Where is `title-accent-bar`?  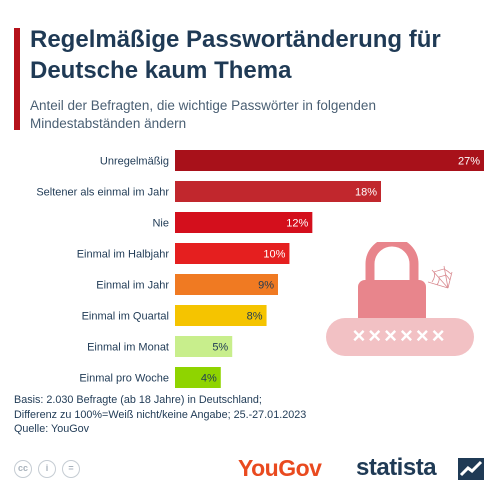
title-accent-bar is located at coordinates (17, 79).